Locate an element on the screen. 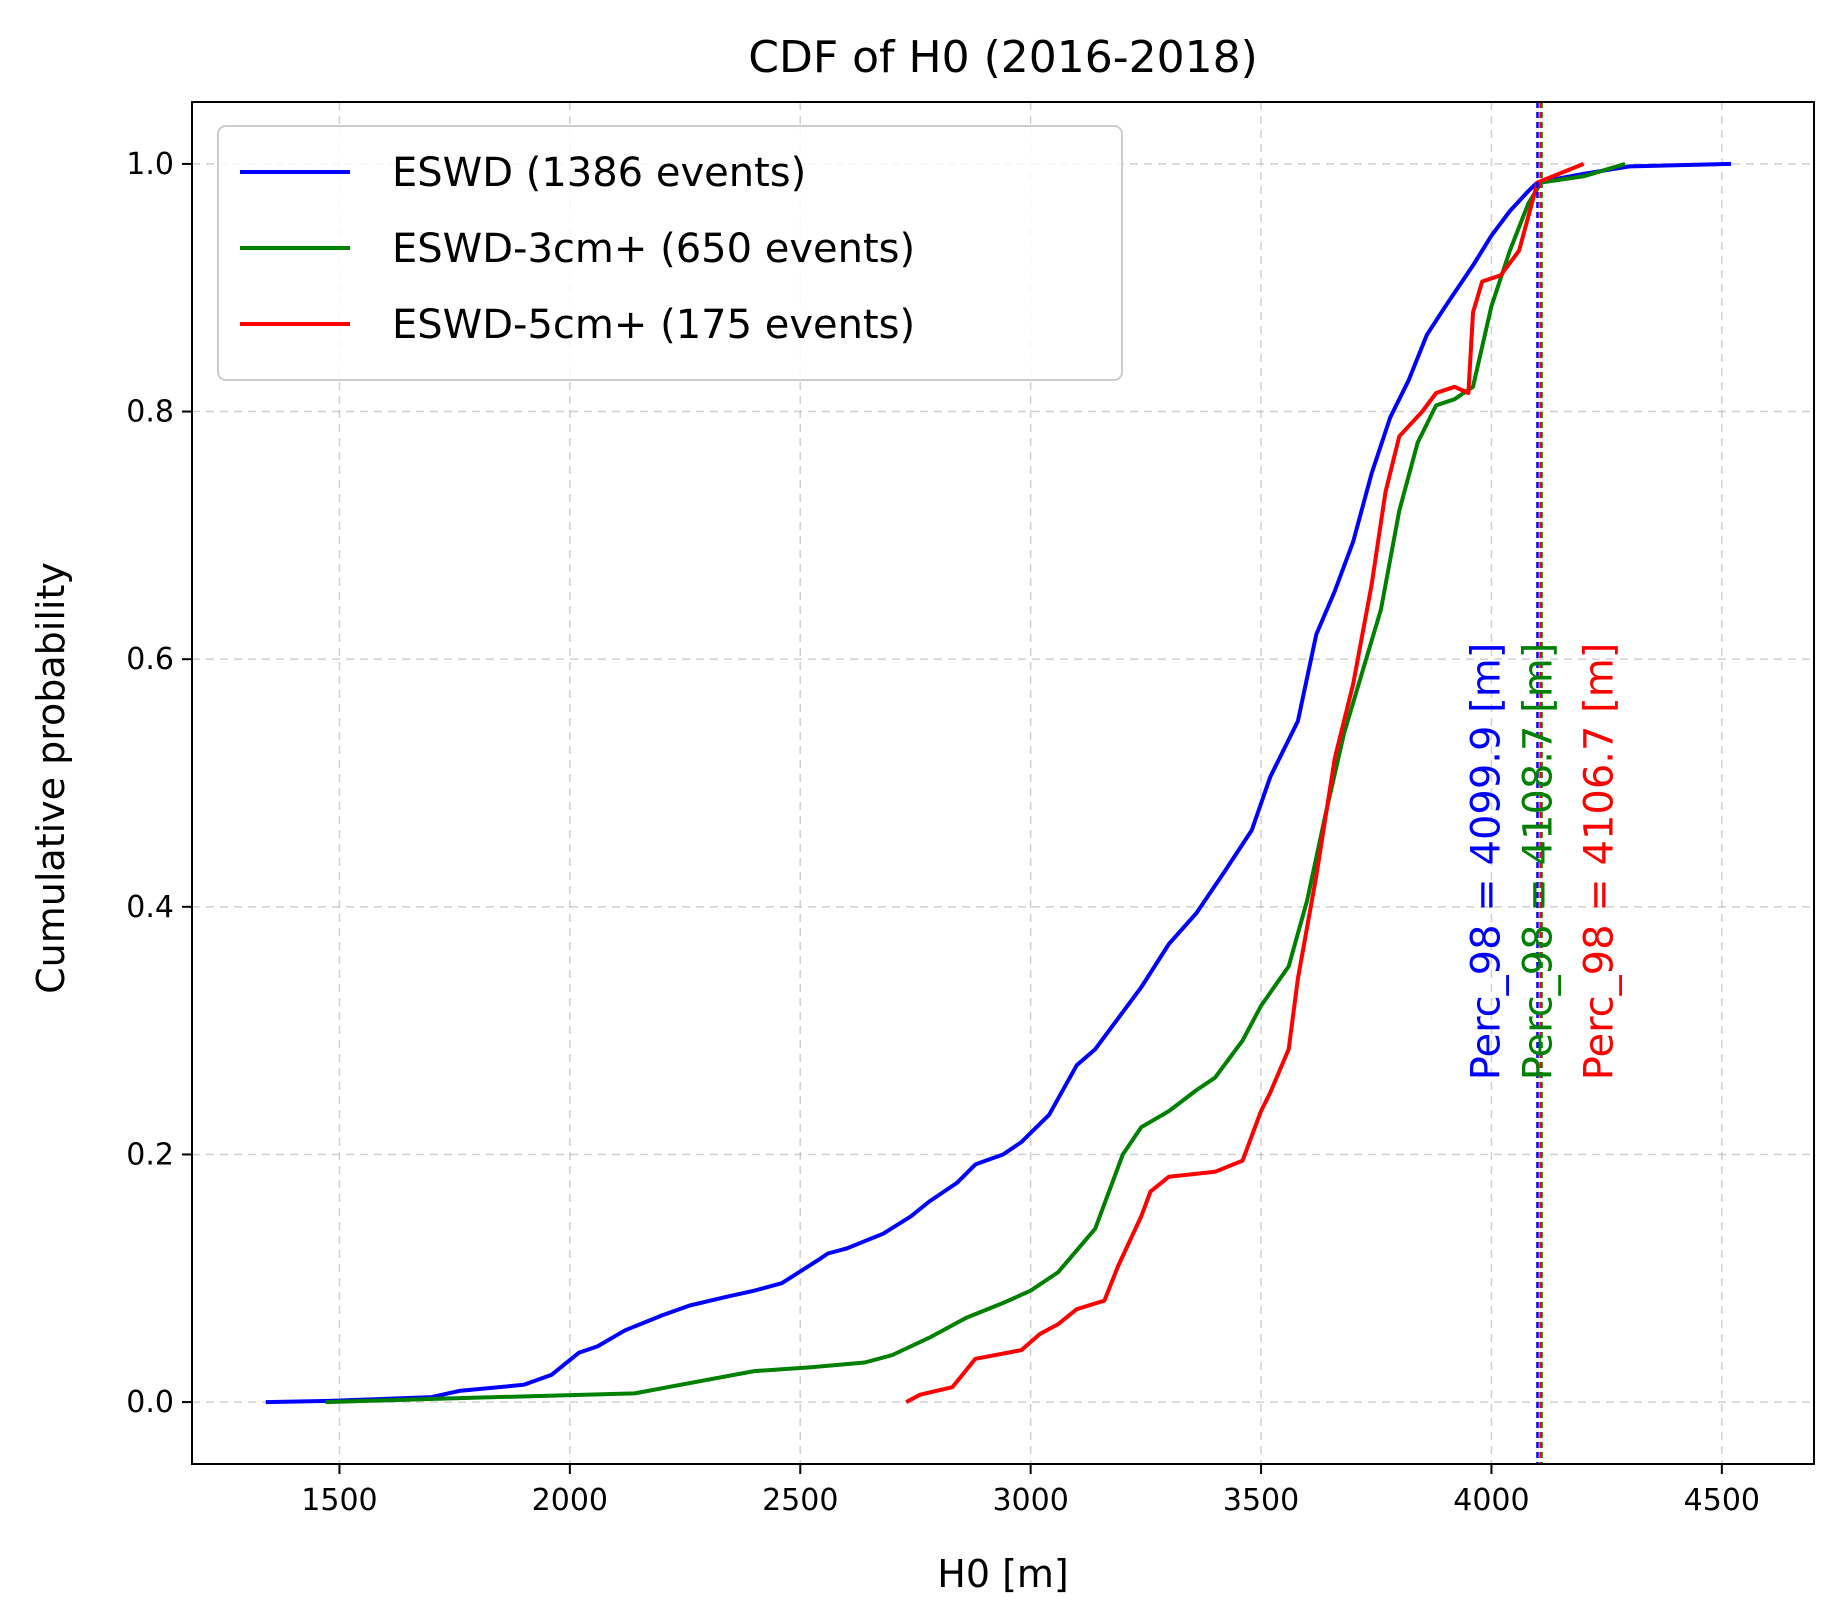 Image resolution: width=1847 pixels, height=1622 pixels. x-axis-label: H0 [m] is located at coordinates (1003, 1574).